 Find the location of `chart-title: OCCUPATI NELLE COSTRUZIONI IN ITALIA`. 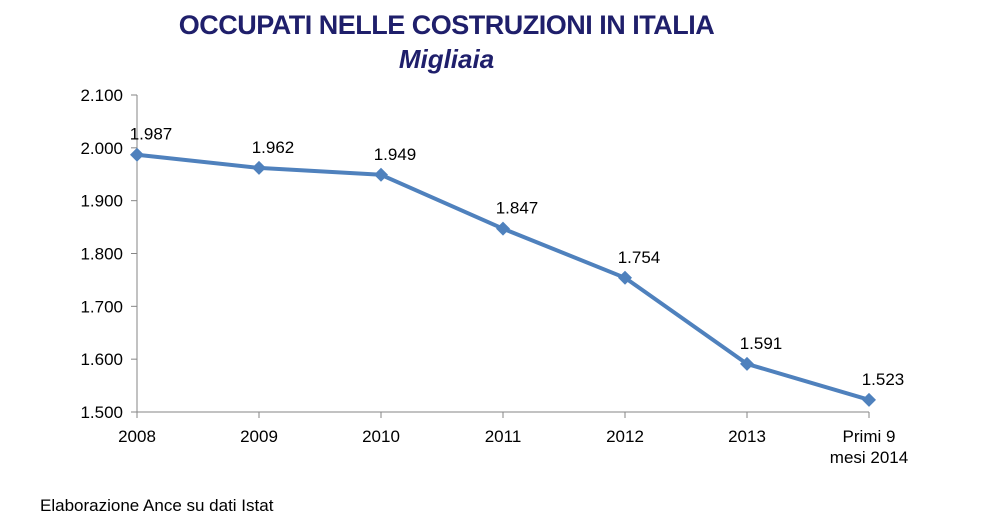

chart-title: OCCUPATI NELLE COSTRUZIONI IN ITALIA is located at coordinates (446, 25).